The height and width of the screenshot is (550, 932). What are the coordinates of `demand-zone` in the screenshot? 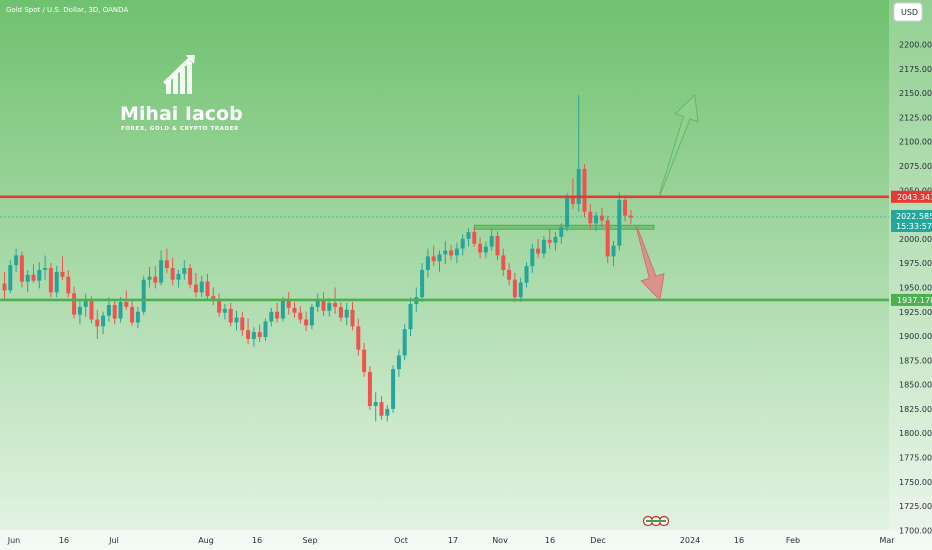 It's located at (564, 227).